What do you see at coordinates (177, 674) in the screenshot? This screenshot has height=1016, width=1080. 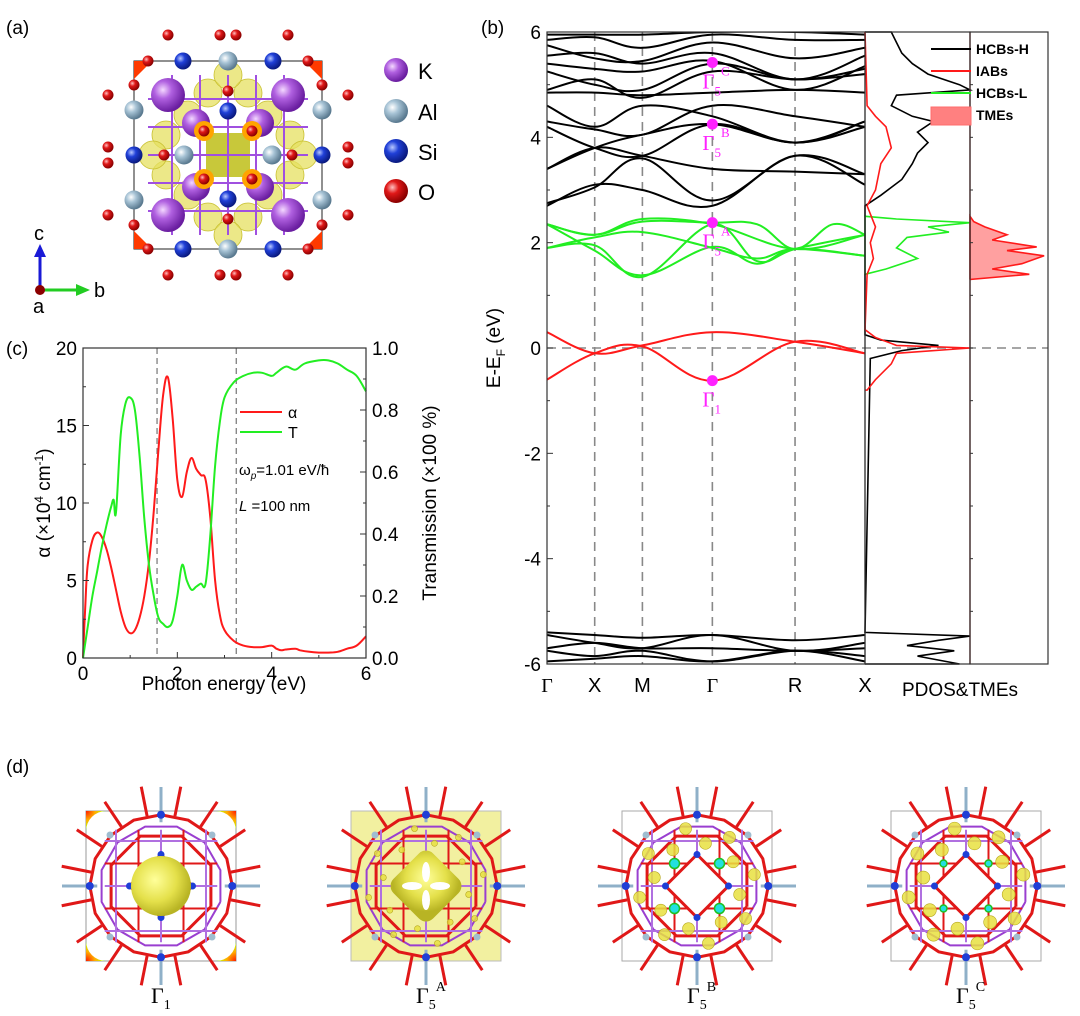 I see `x-tick-label: 2` at bounding box center [177, 674].